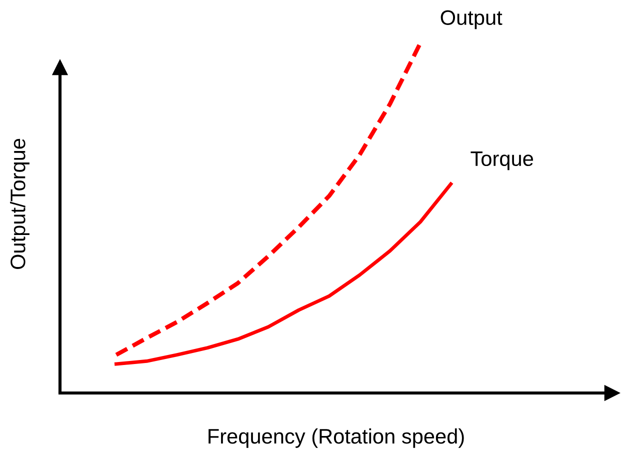  What do you see at coordinates (471, 20) in the screenshot?
I see `series-label: Output` at bounding box center [471, 20].